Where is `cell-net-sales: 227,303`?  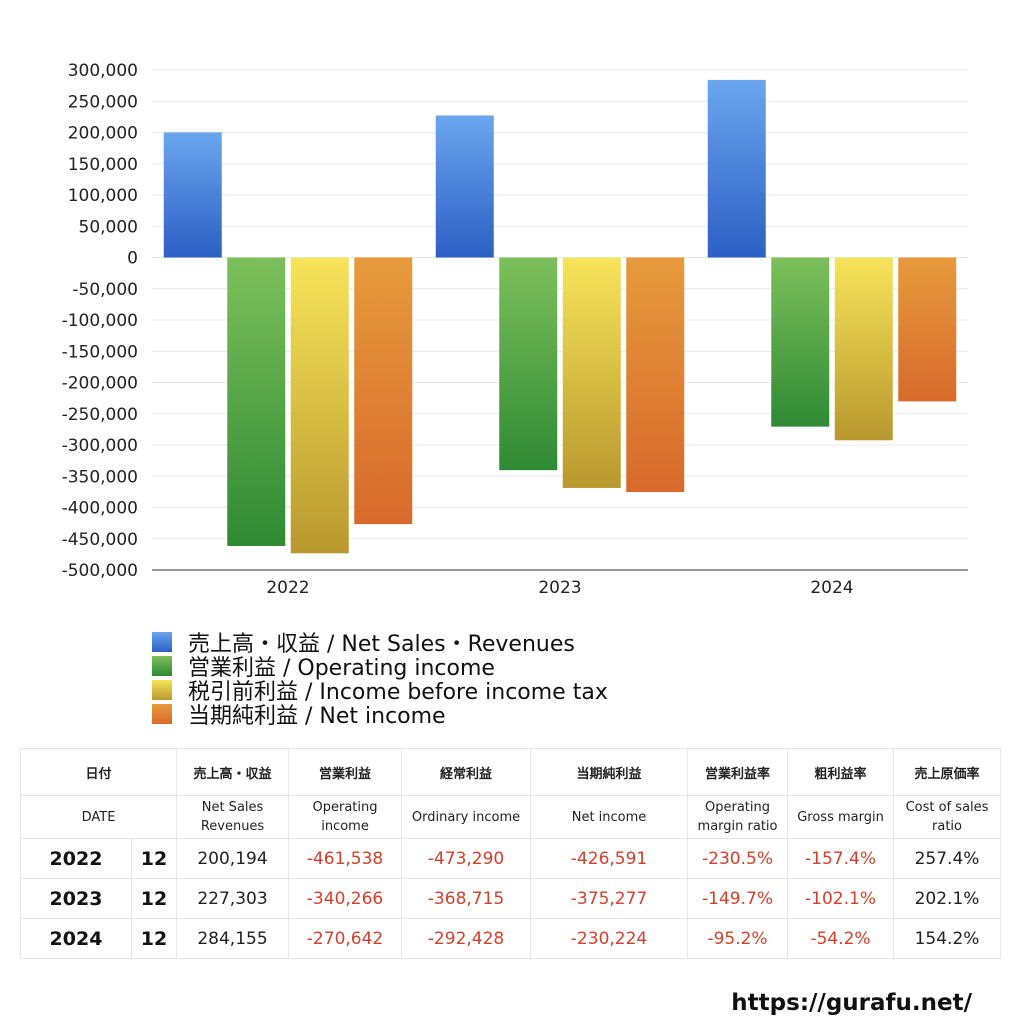
cell-net-sales: 227,303 is located at coordinates (233, 898).